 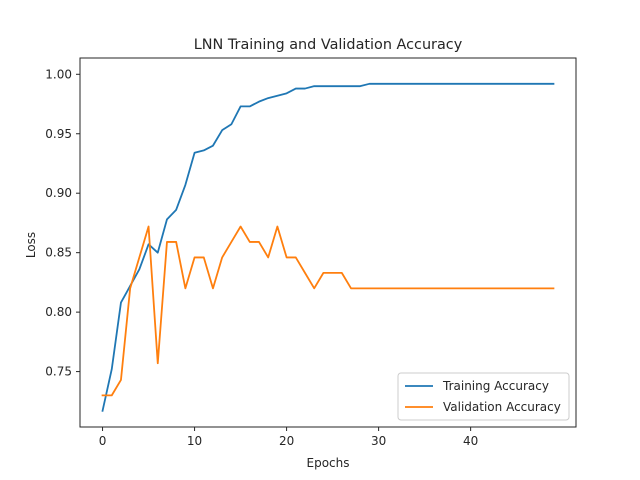 What do you see at coordinates (58, 134) in the screenshot?
I see `y-tick-label: 0.95` at bounding box center [58, 134].